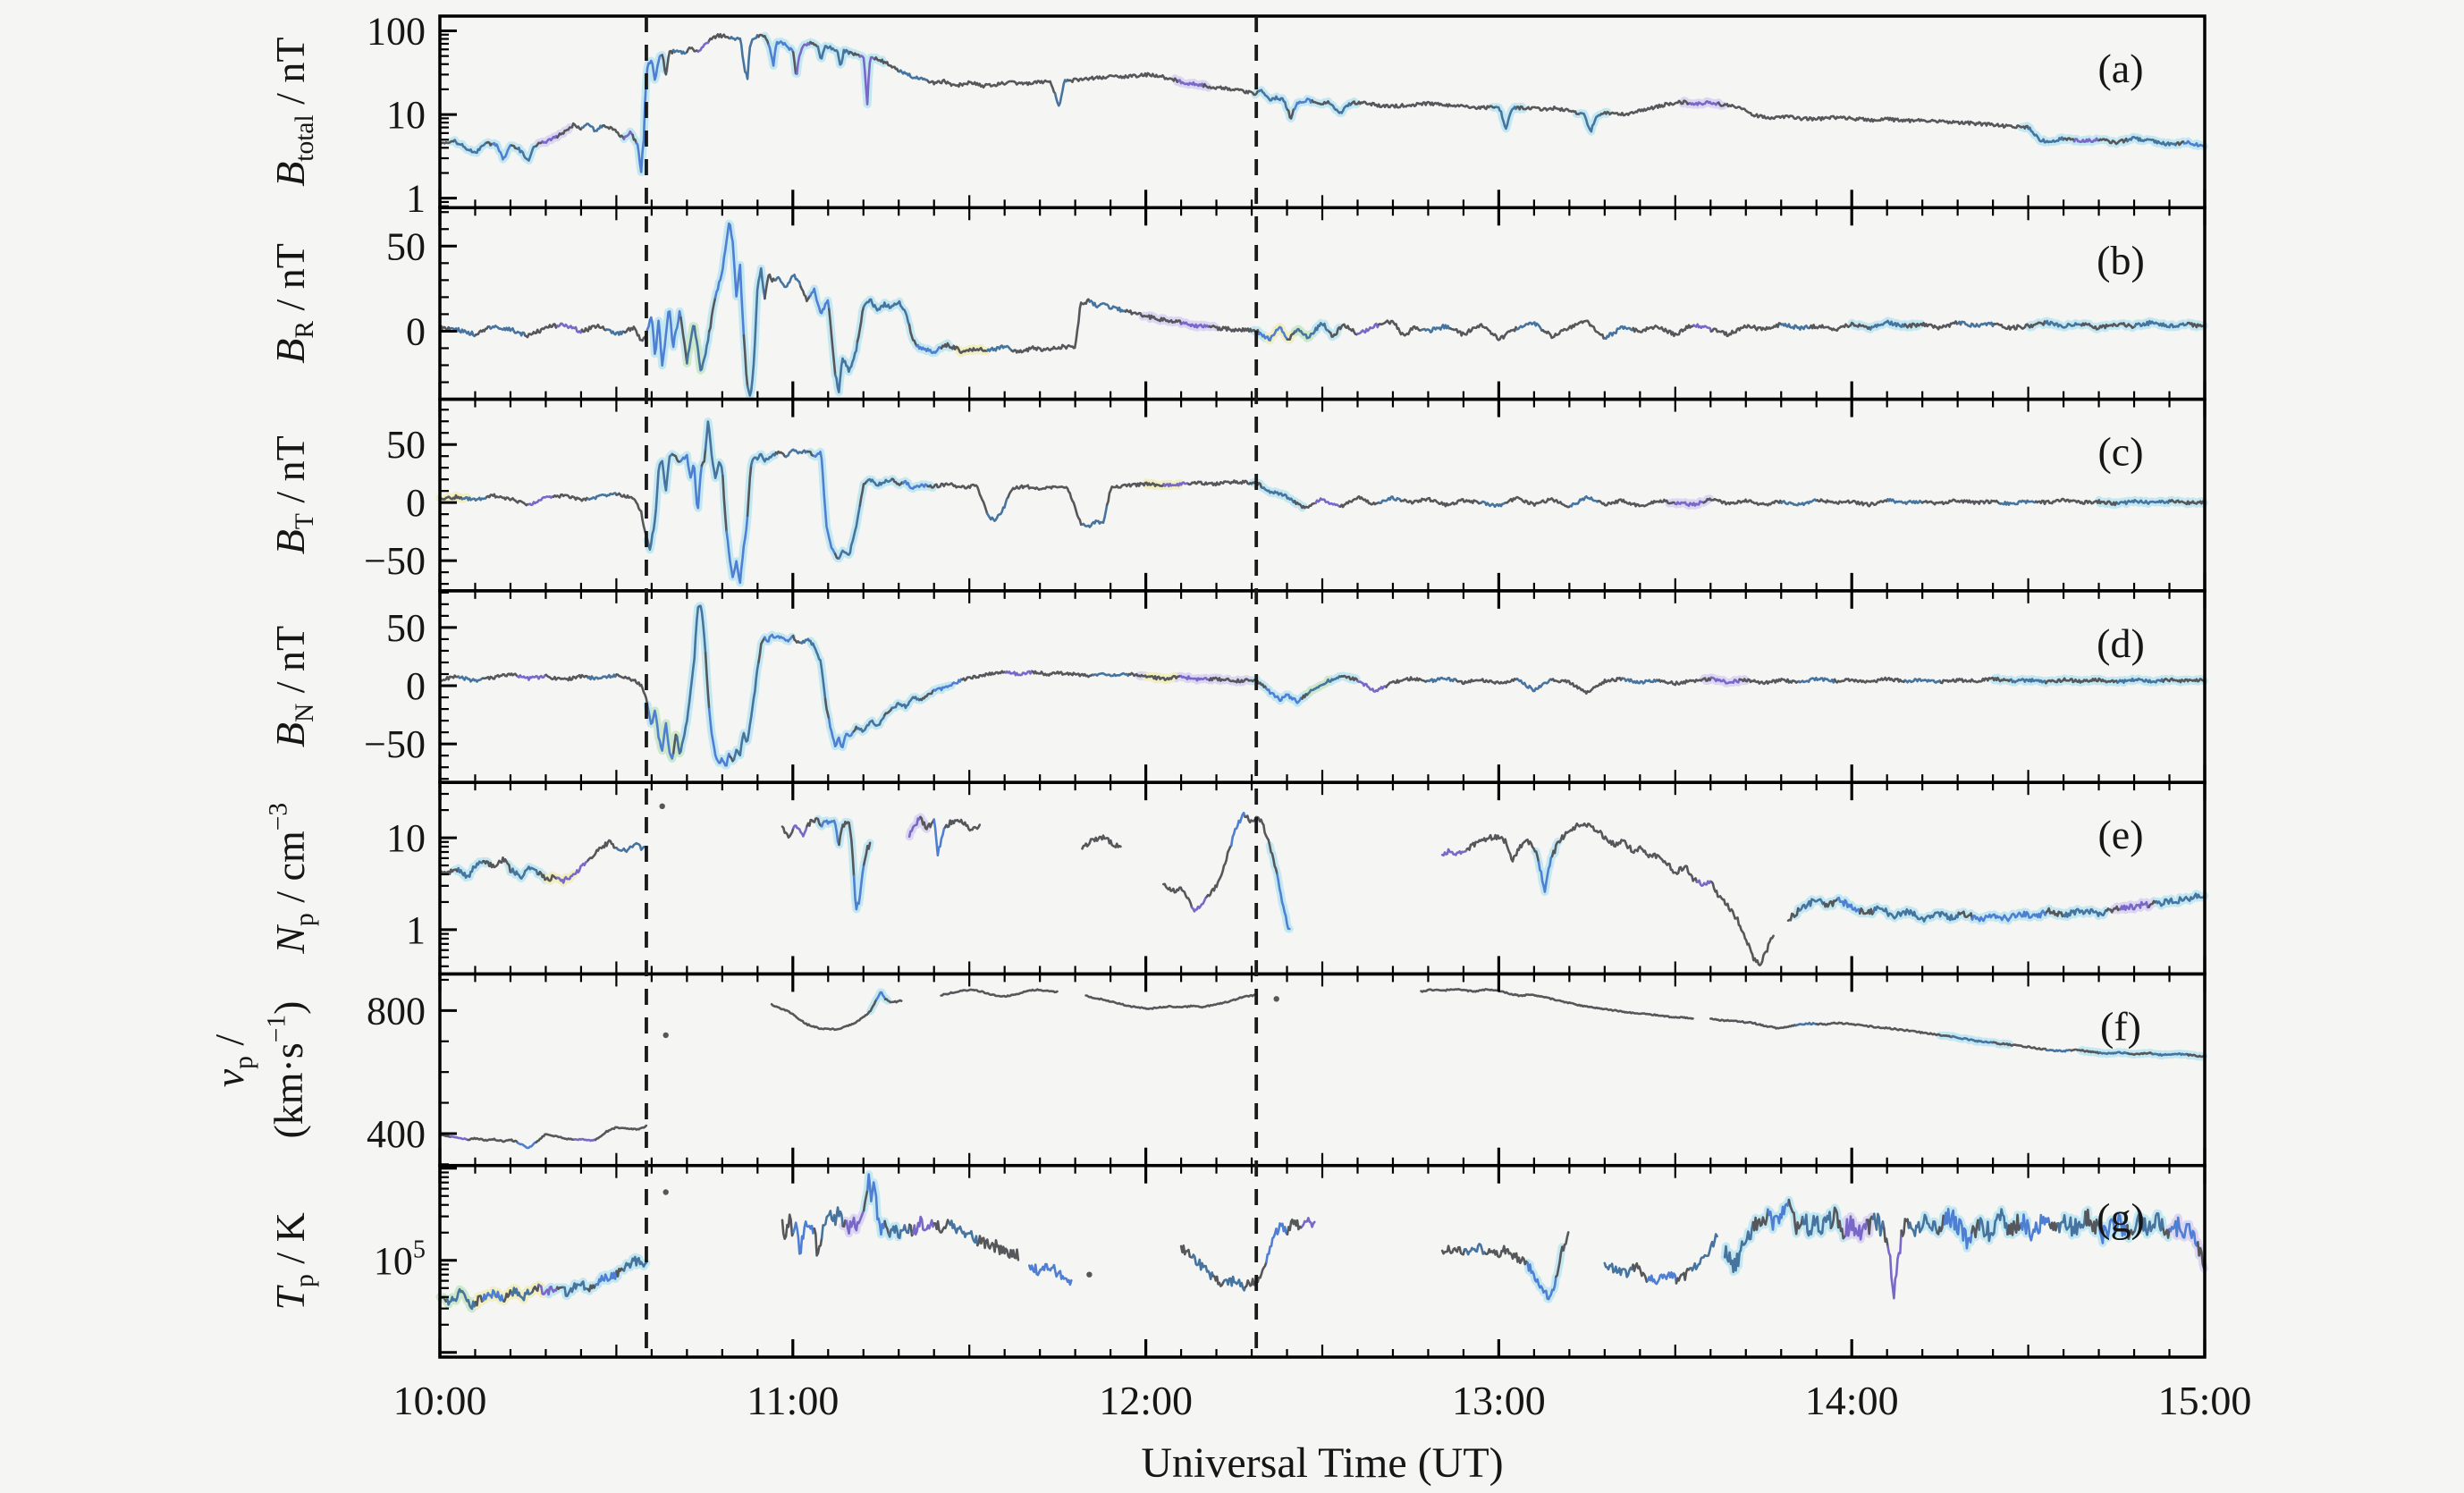 Image resolution: width=2464 pixels, height=1493 pixels. Describe the element at coordinates (793, 1400) in the screenshot. I see `x-tick-label: 11:00` at that location.